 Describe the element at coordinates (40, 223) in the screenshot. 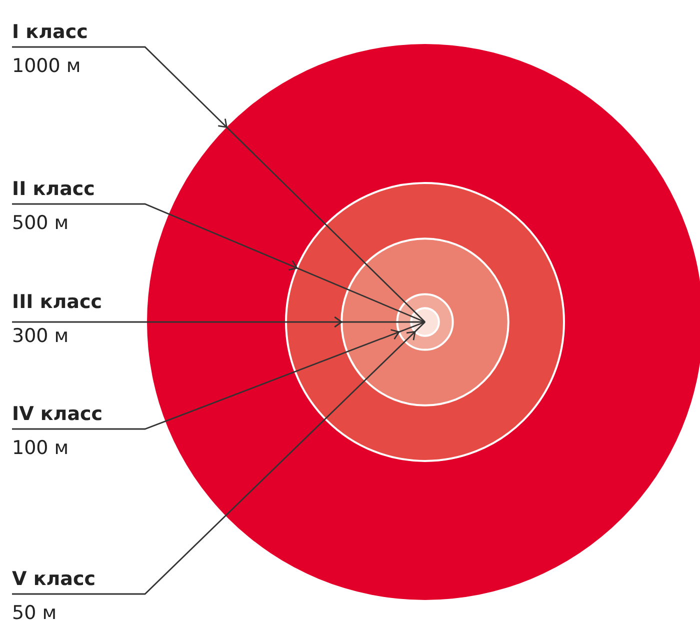

I see `data-label: 500 м` at that location.